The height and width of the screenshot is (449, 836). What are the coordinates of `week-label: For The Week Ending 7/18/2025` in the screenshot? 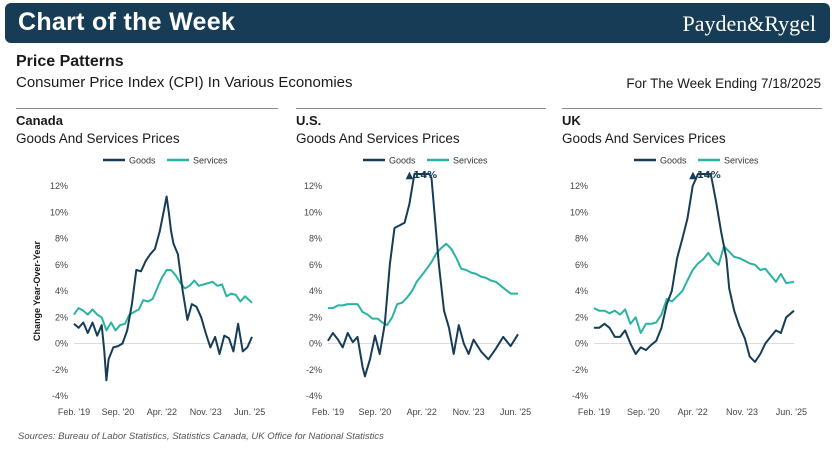 It's located at (723, 83).